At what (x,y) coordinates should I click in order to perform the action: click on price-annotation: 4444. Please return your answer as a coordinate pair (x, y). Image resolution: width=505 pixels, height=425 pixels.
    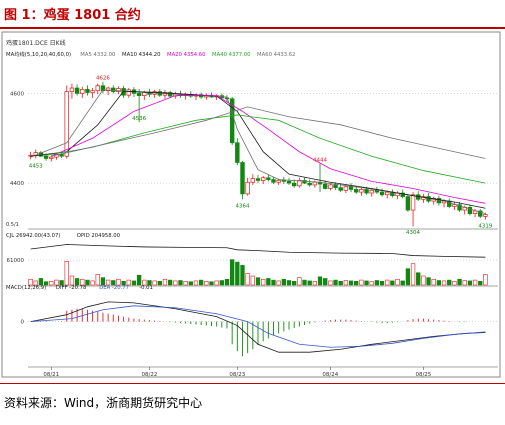
    Looking at the image, I should click on (320, 160).